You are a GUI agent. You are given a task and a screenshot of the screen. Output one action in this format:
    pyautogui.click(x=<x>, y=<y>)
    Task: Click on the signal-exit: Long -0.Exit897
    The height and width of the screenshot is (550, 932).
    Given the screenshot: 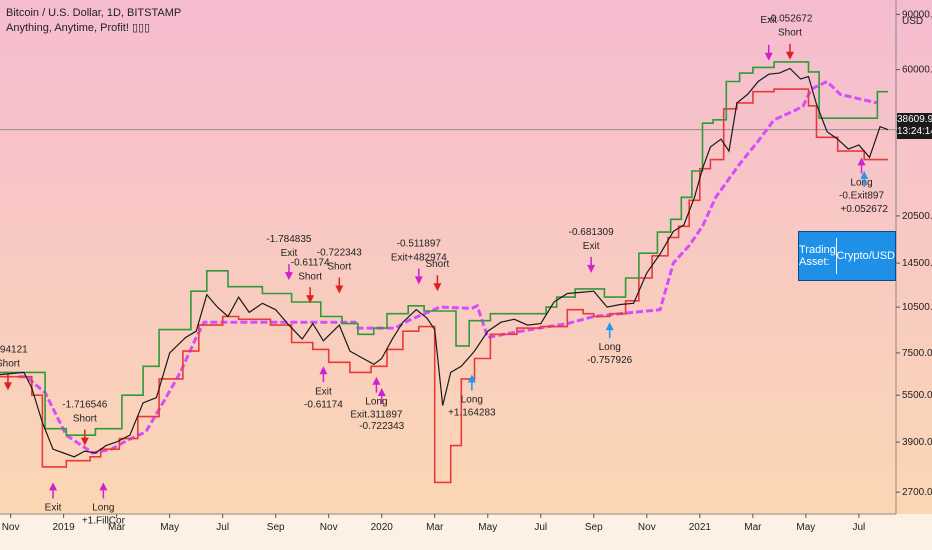 What is the action you would take?
    pyautogui.click(x=861, y=179)
    